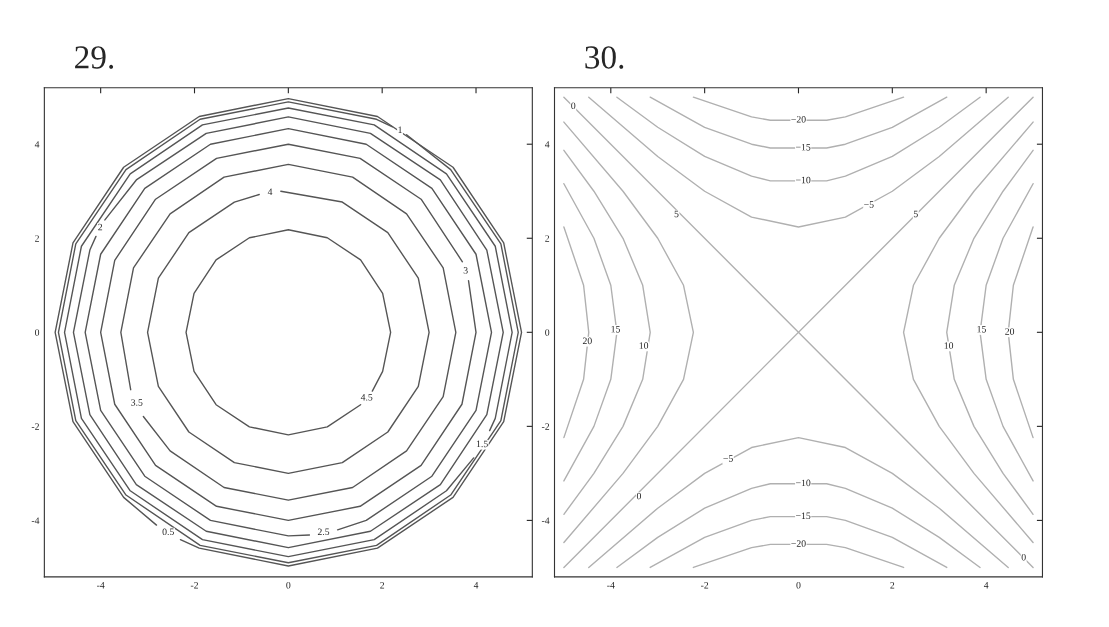  I want to click on chart-title: 30., so click(604, 57).